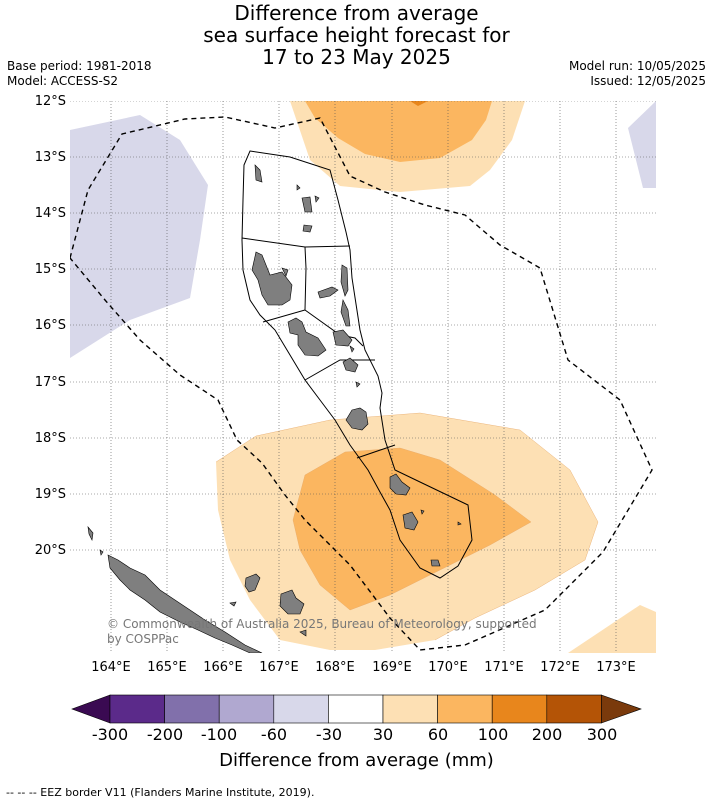 This screenshot has height=804, width=713. Describe the element at coordinates (63, 81) in the screenshot. I see `model-name: Model: ACCESS-S2` at that location.